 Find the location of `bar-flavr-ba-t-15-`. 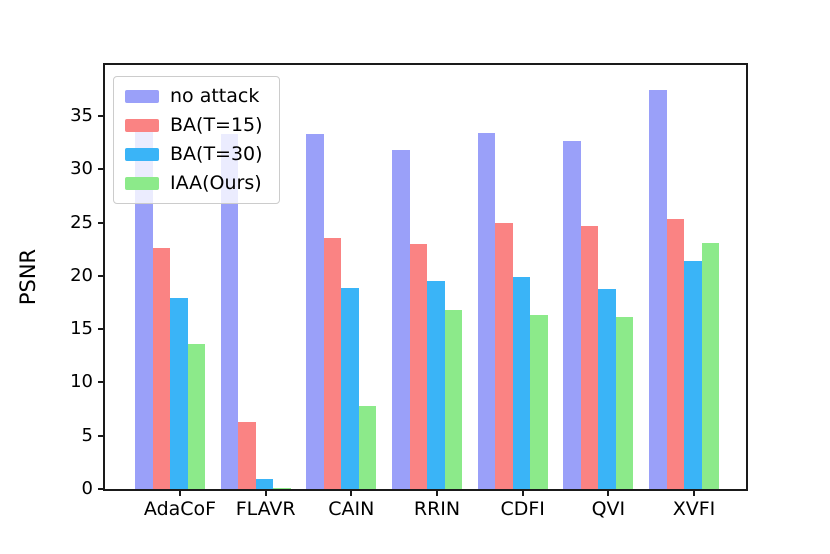

bar-flavr-ba-t-15- is located at coordinates (247, 455).